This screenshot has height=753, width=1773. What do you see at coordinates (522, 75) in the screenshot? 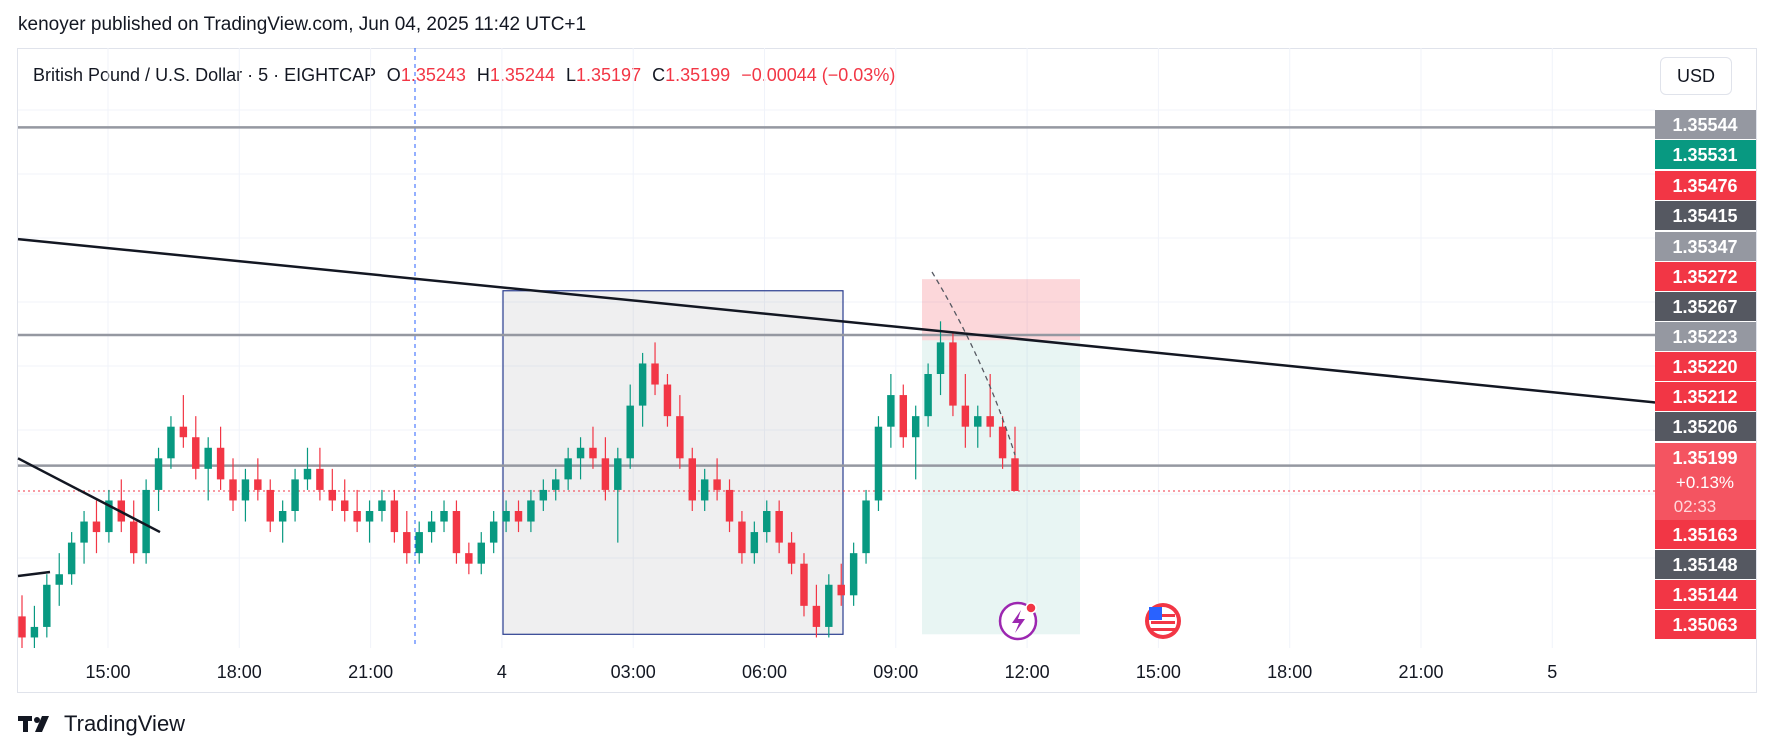
I see `high-value: 1.35244` at bounding box center [522, 75].